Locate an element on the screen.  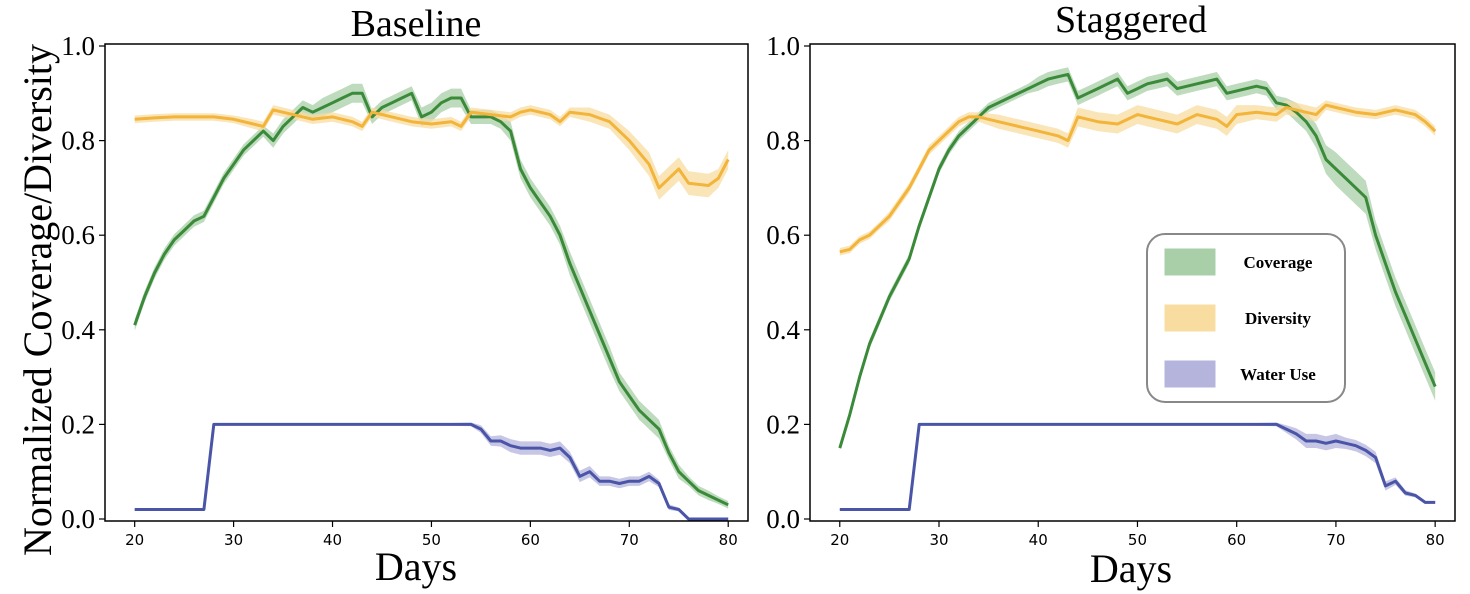
legend-label-coverage: Coverage is located at coordinates (1278, 262).